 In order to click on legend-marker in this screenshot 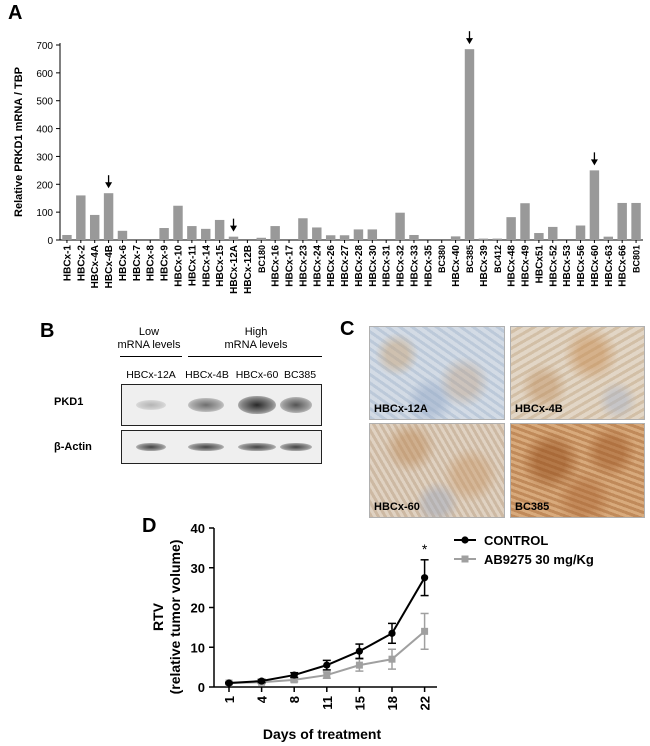, I will do `click(465, 559)`.